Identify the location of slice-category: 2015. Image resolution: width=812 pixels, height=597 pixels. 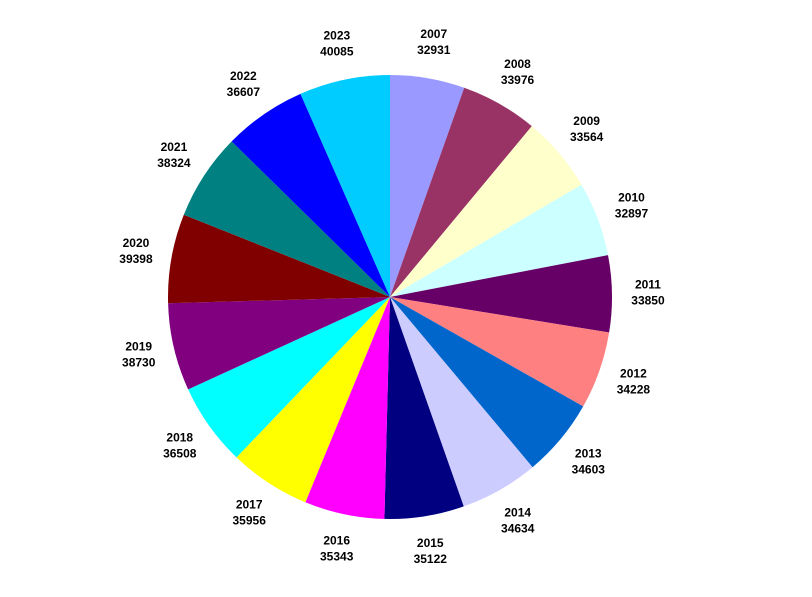
(430, 543).